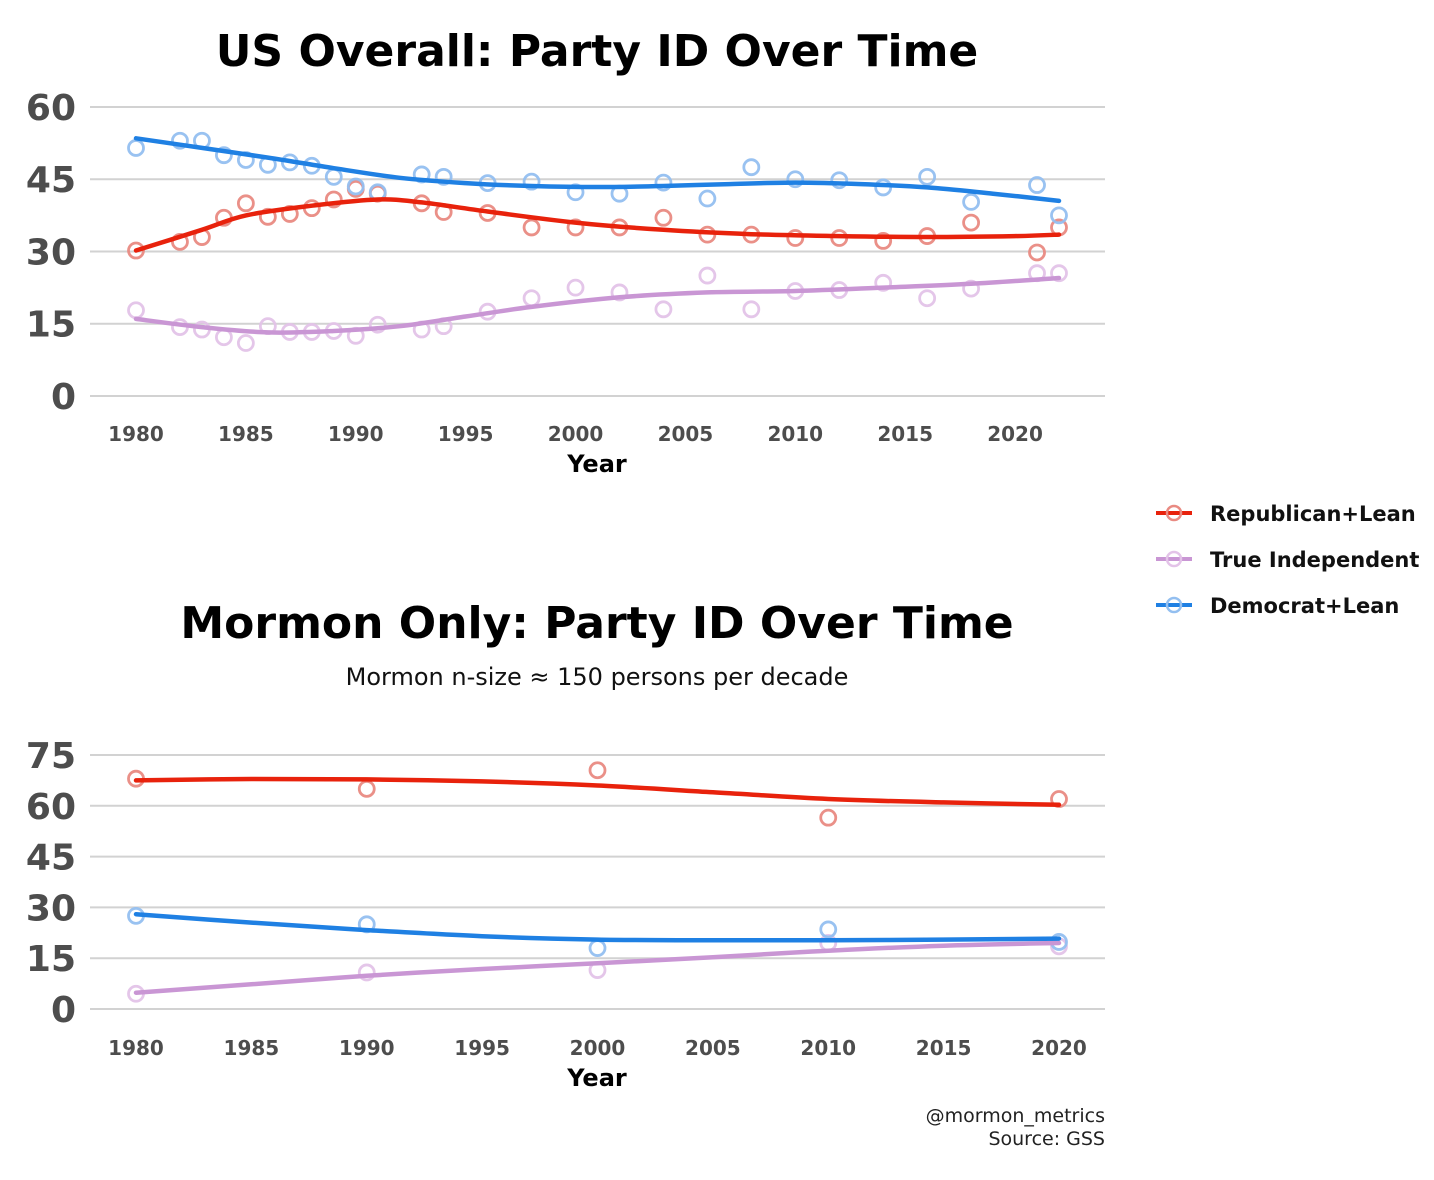  Describe the element at coordinates (597, 792) in the screenshot. I see `mormon-only-trend-line-republican` at that location.